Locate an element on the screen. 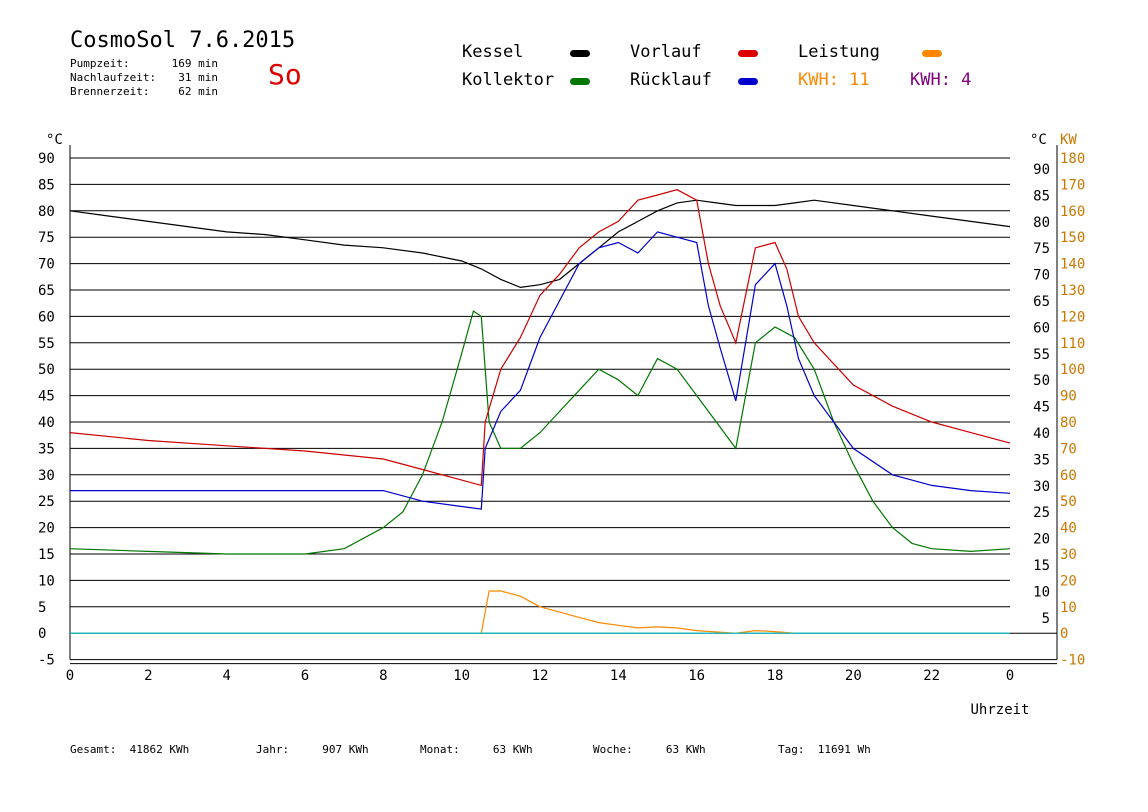  y-tick-right-power: 30 is located at coordinates (1068, 555).